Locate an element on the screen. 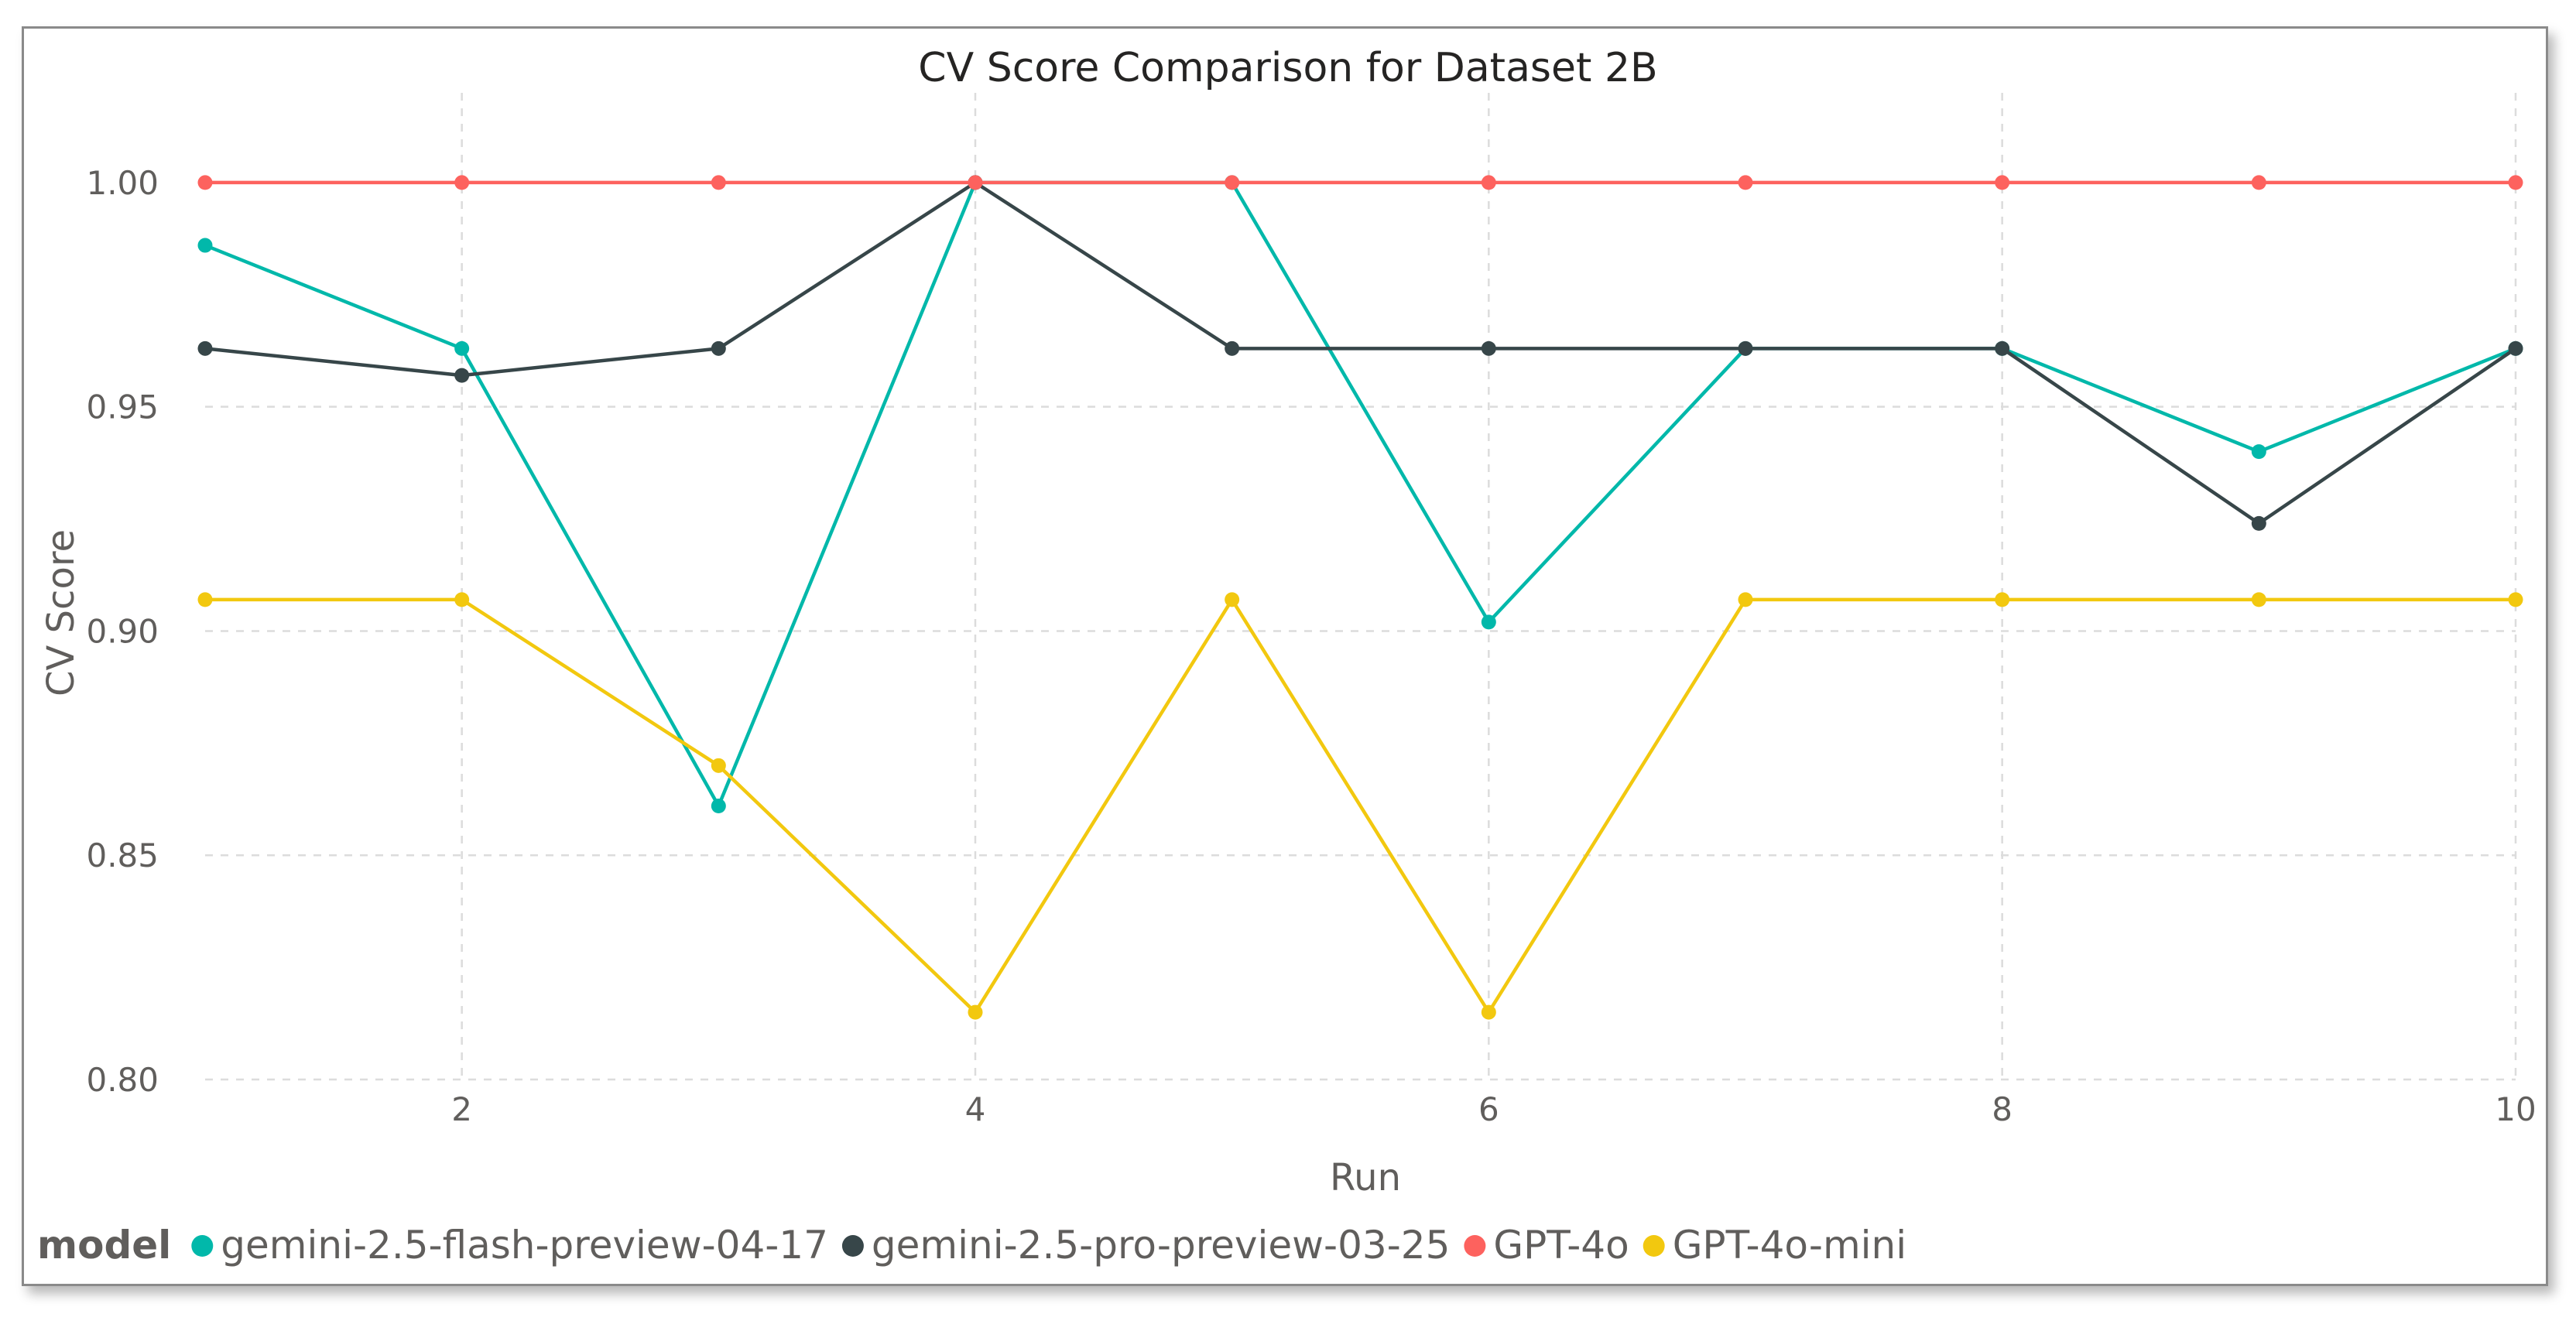 Image resolution: width=2576 pixels, height=1331 pixels. x-tick-label: 6 is located at coordinates (1488, 1109).